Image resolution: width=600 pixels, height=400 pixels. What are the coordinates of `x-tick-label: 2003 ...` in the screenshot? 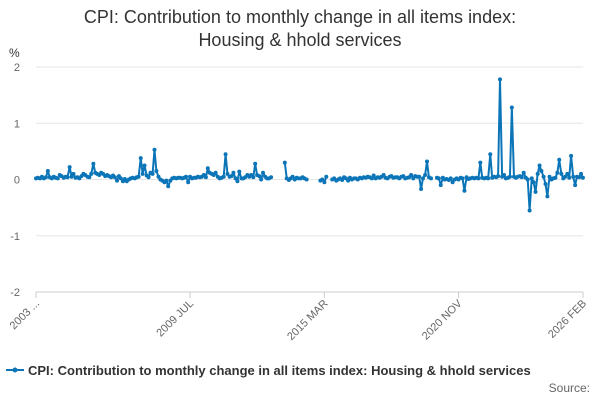 It's located at (25, 315).